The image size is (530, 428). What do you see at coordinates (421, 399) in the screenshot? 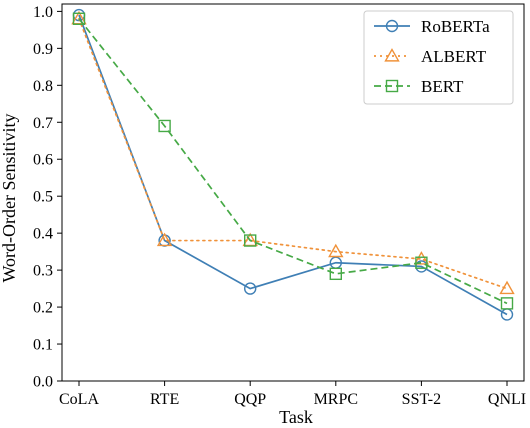
I see `x-tick-label: SST-2` at bounding box center [421, 399].